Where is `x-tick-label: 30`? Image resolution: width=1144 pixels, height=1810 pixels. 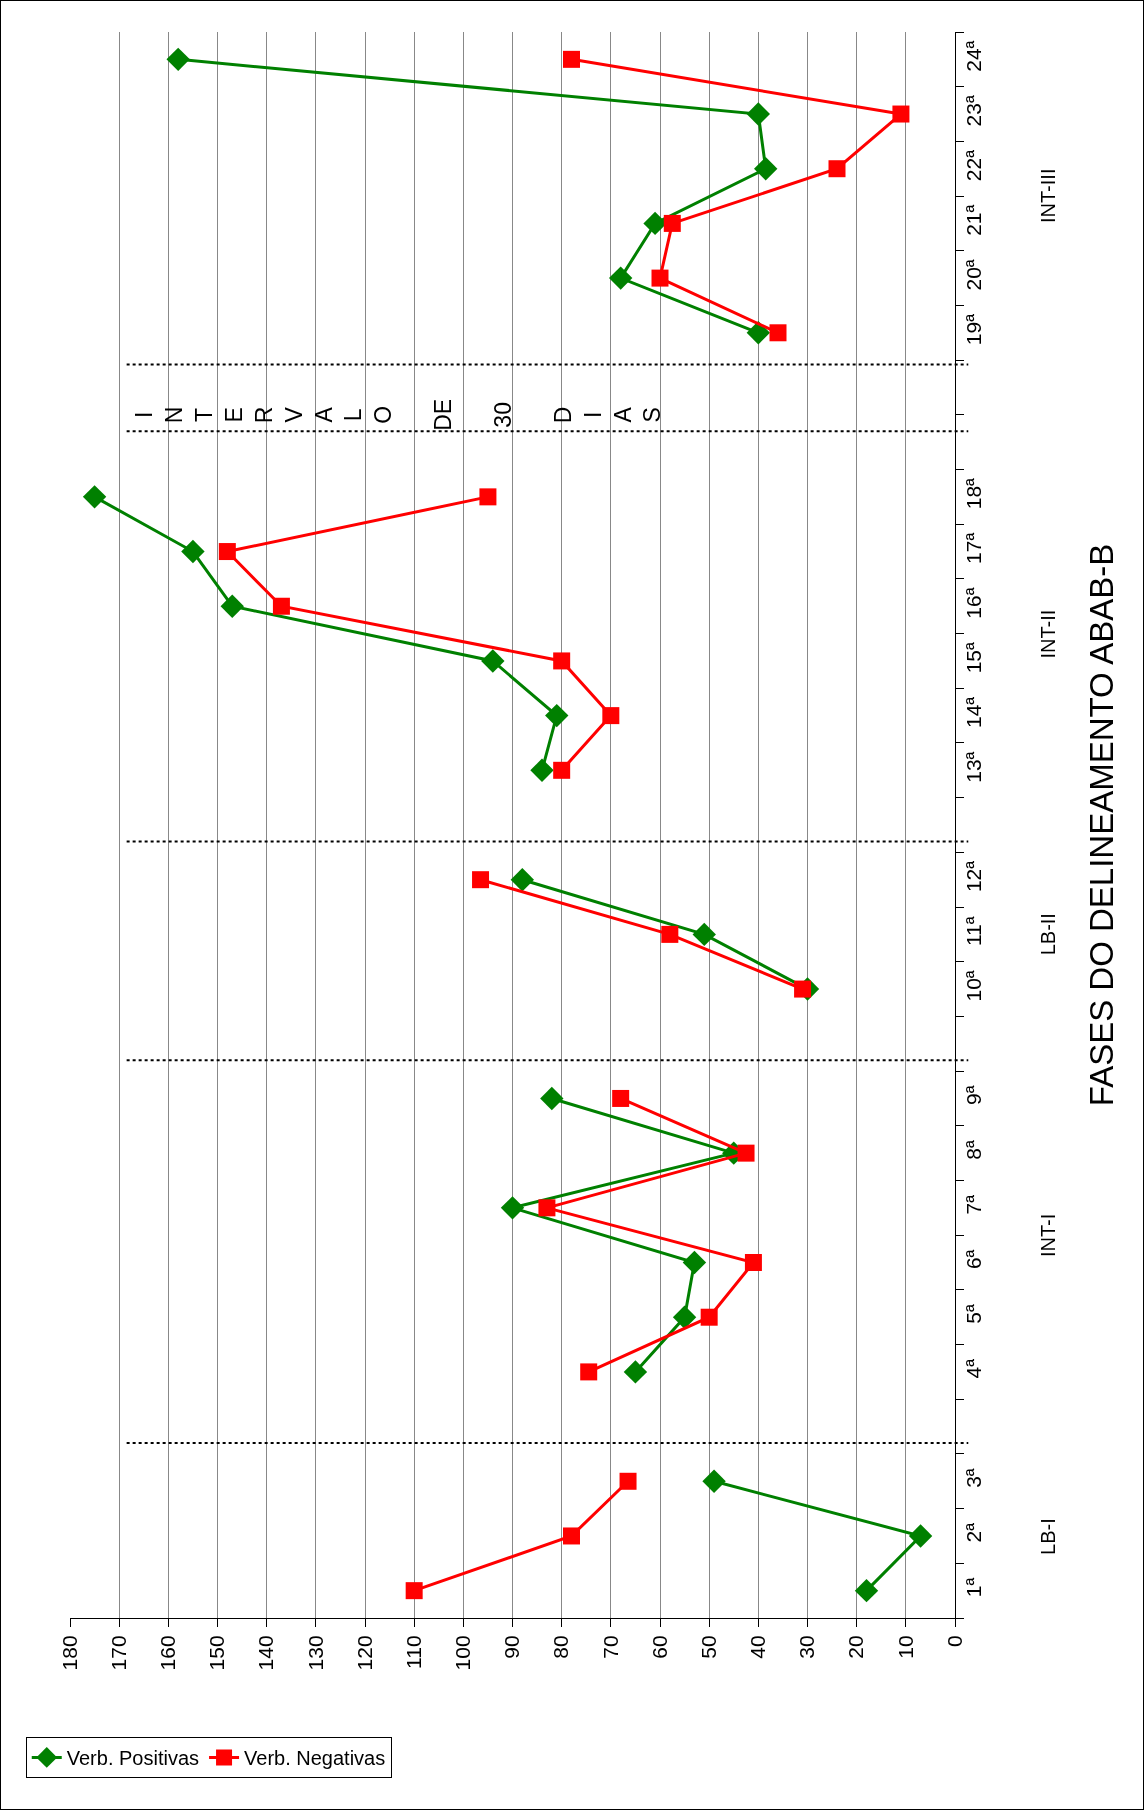
x-tick-label: 30 is located at coordinates (807, 1647).